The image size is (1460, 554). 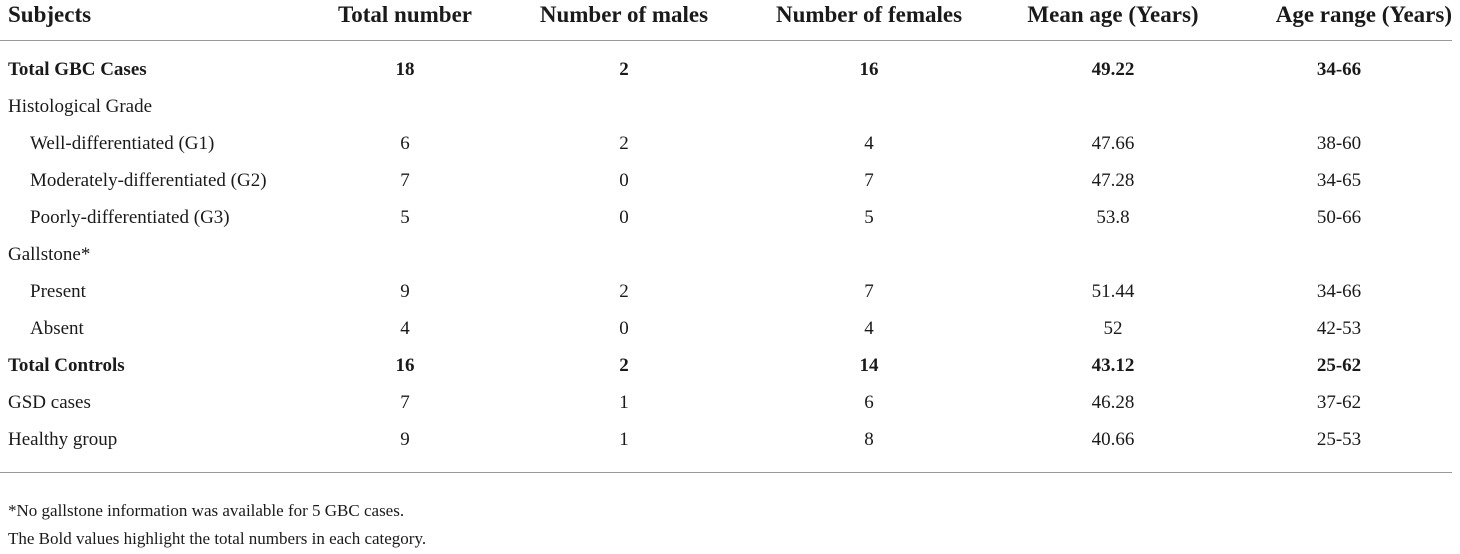 I want to click on row-label: Poorly-differentiated (G3), so click(x=130, y=217).